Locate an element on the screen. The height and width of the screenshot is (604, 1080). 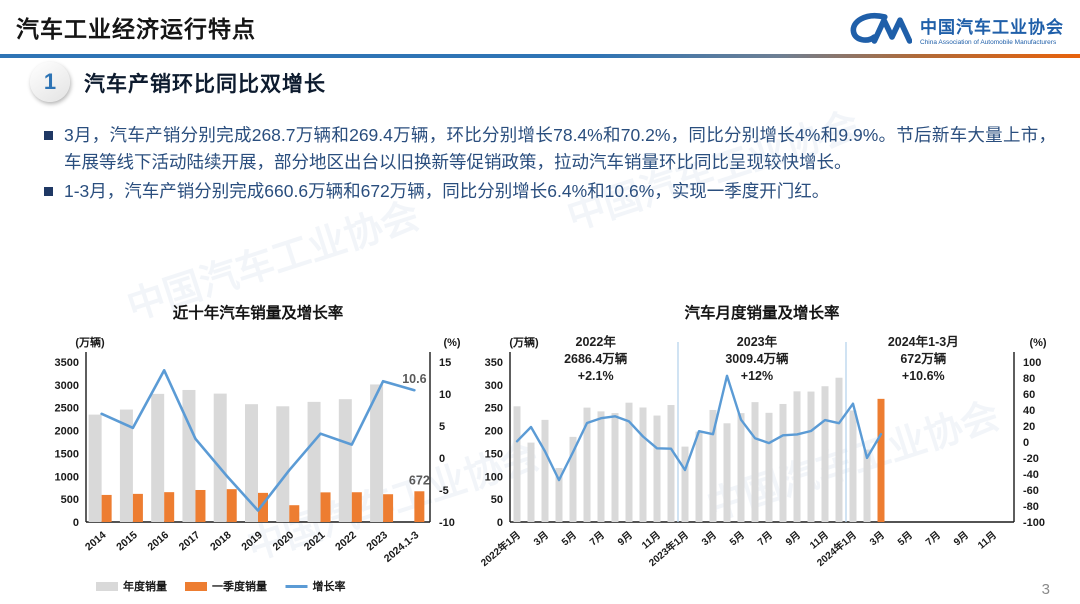
right-axis-tick: 15 is located at coordinates (445, 363).